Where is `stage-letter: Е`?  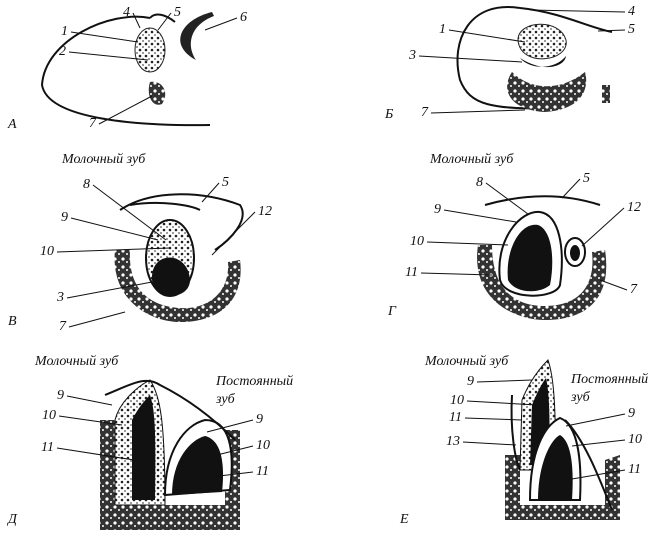
stage-letter: Е is located at coordinates (404, 519).